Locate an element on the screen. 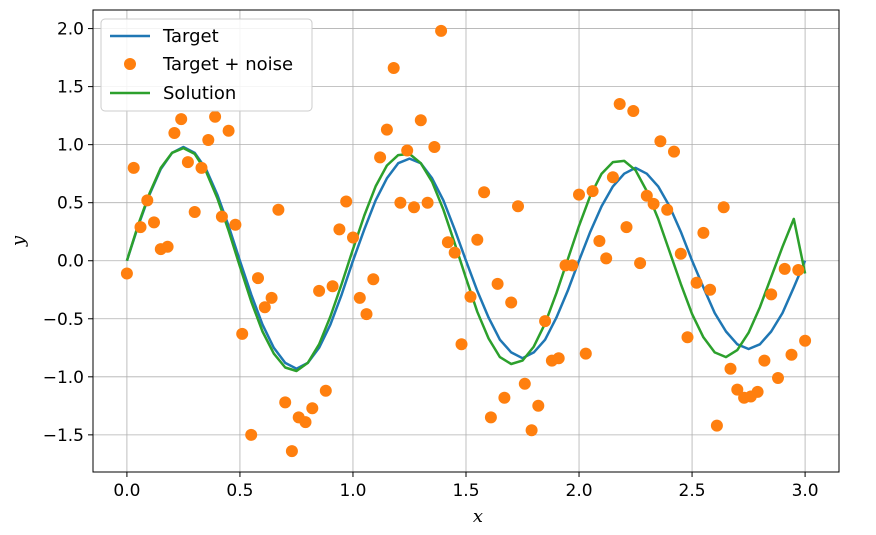  legend-label-noise: Target + noise is located at coordinates (227, 64).